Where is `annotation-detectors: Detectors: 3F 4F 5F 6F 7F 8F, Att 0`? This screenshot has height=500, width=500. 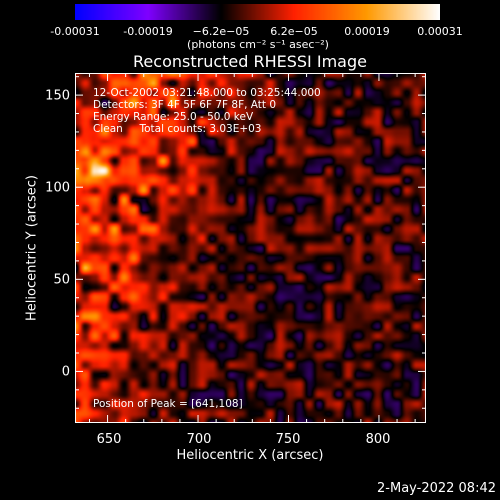
annotation-detectors: Detectors: 3F 4F 5F 6F 7F 8F, Att 0 is located at coordinates (185, 105).